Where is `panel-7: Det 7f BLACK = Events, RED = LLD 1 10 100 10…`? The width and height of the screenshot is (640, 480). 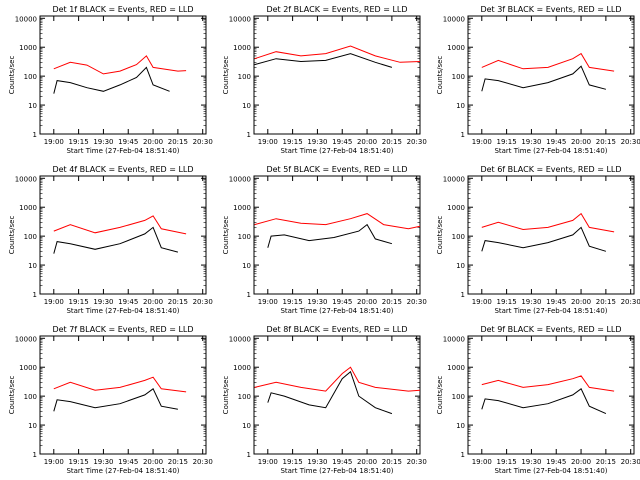 panel-7: Det 7f BLACK = Events, RED = LLD 1 10 100 10… is located at coordinates (110, 400).